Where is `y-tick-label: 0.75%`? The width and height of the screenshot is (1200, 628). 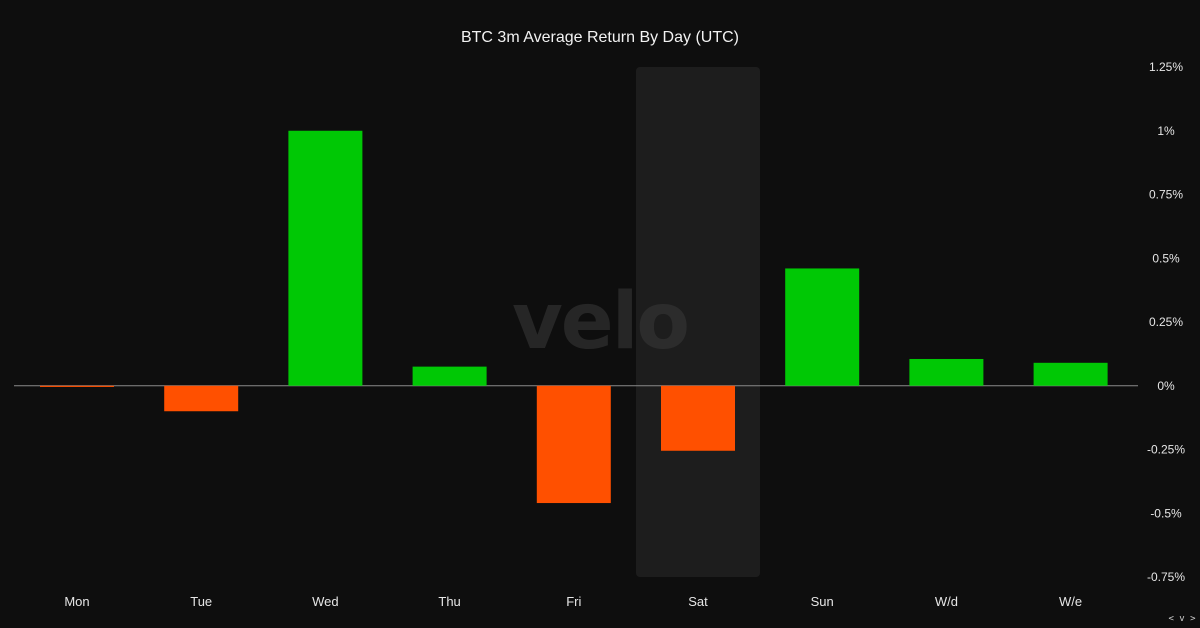 y-tick-label: 0.75% is located at coordinates (1166, 195).